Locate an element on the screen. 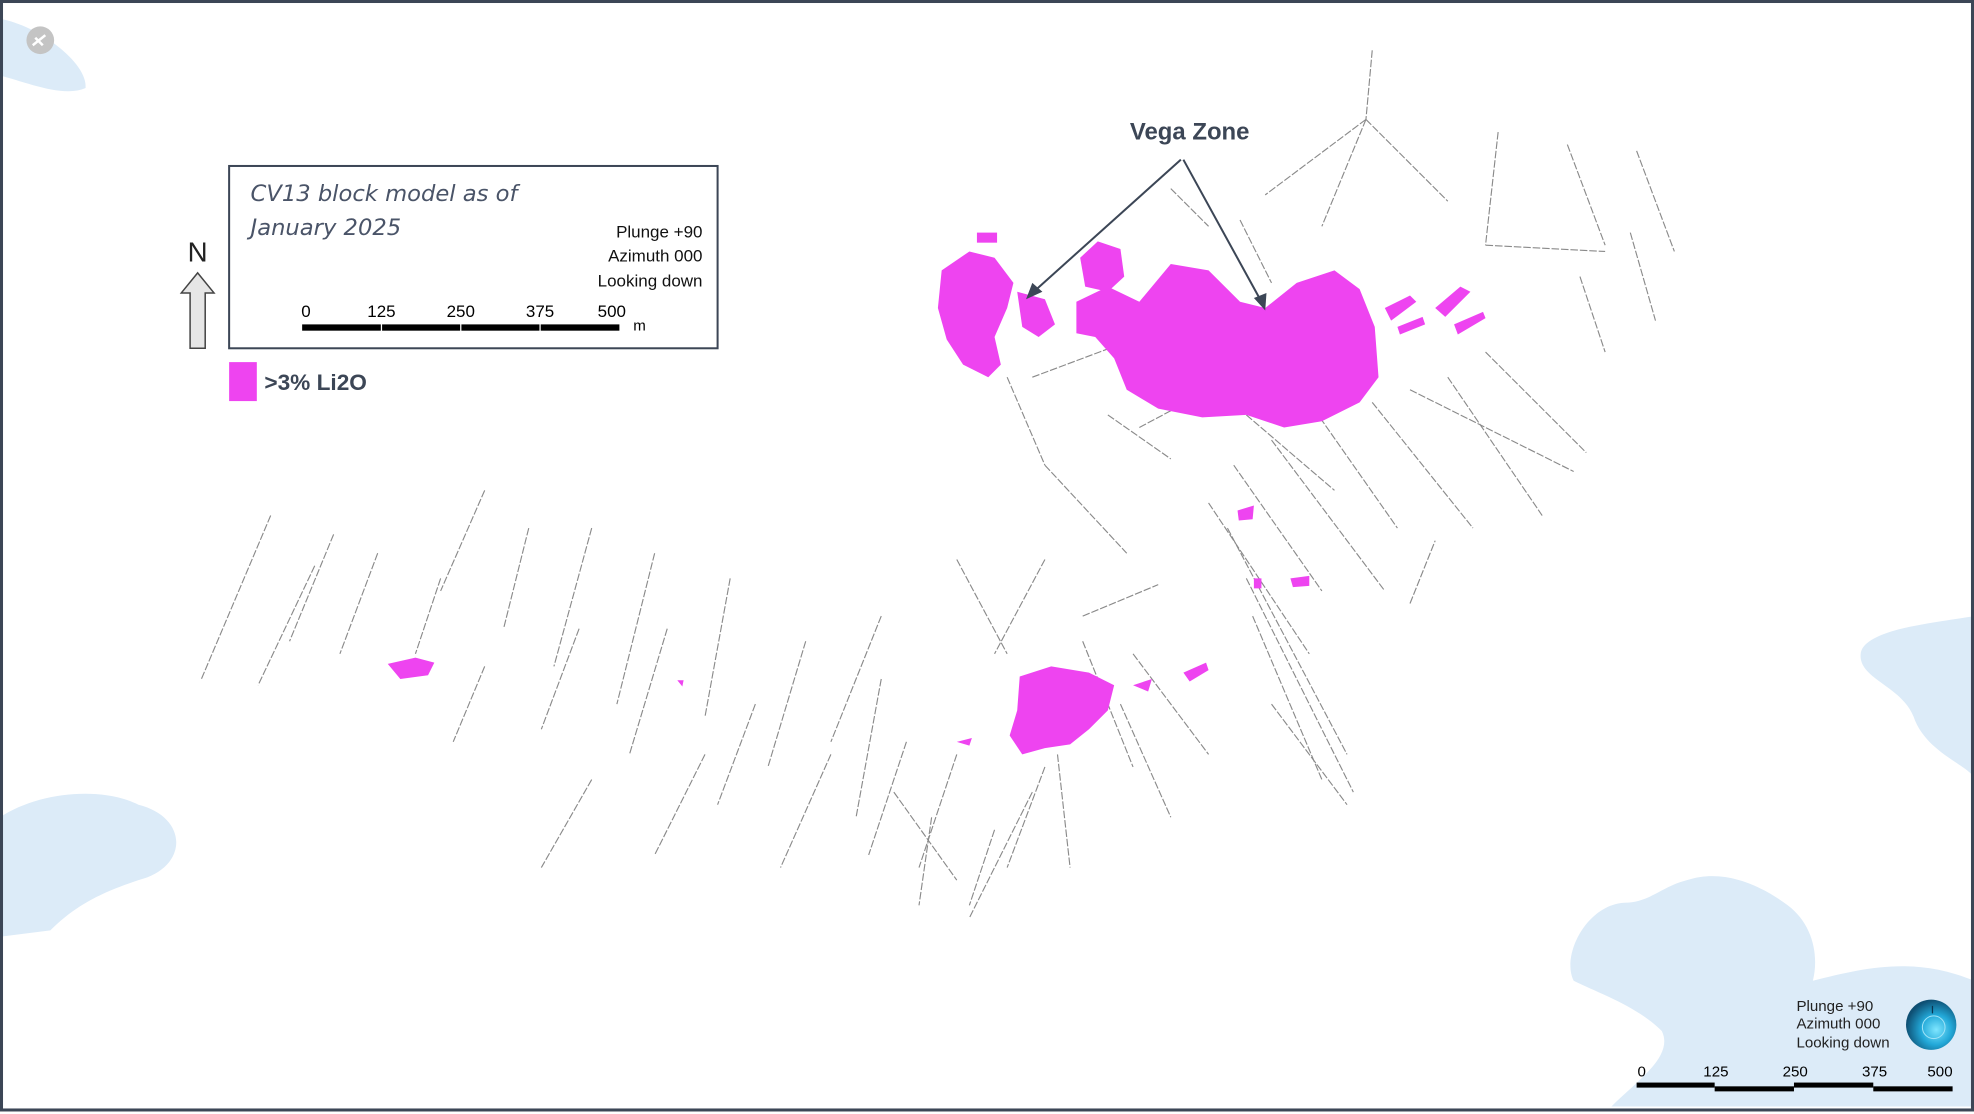 This screenshot has width=1974, height=1114. vega-east-streaks is located at coordinates (1435, 310).